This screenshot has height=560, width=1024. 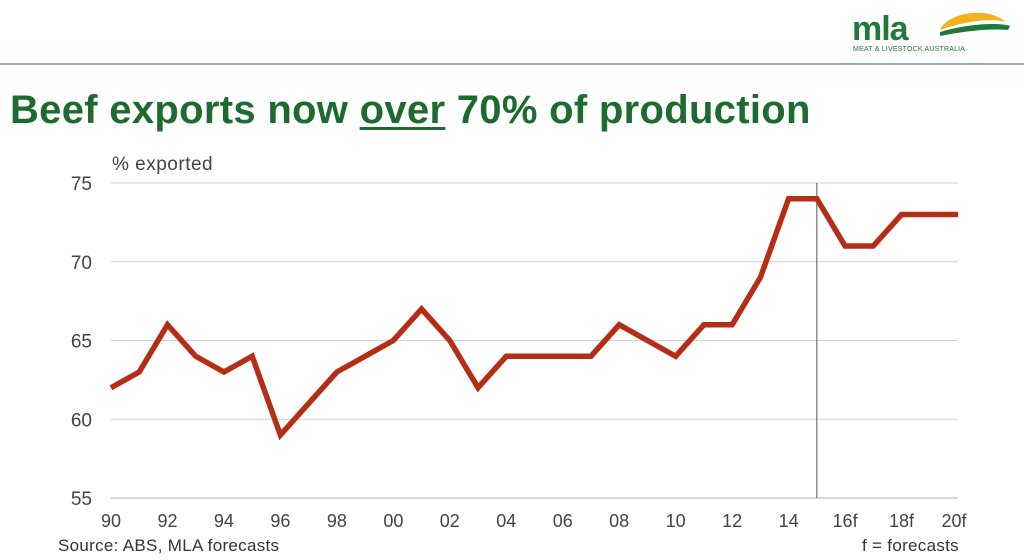 I want to click on x-tick-label: 90, so click(x=111, y=521).